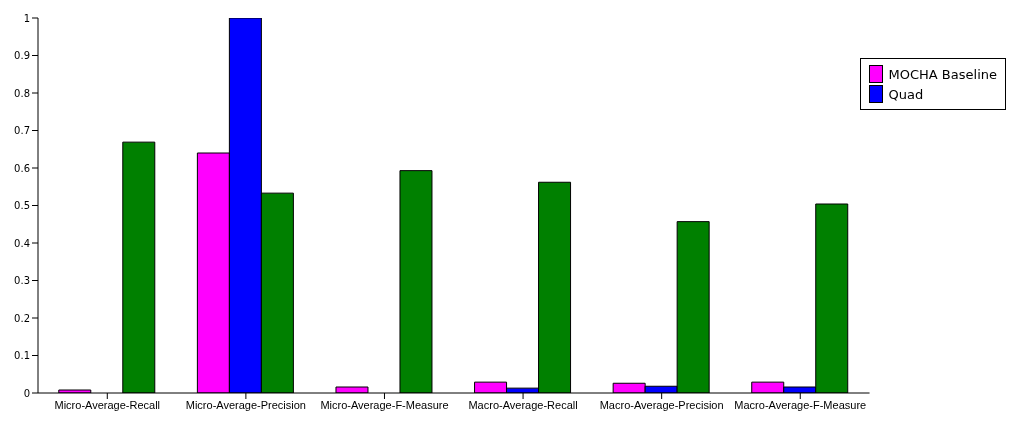 This screenshot has height=431, width=1034. I want to click on legend-label: MOCHA Baseline, so click(942, 74).